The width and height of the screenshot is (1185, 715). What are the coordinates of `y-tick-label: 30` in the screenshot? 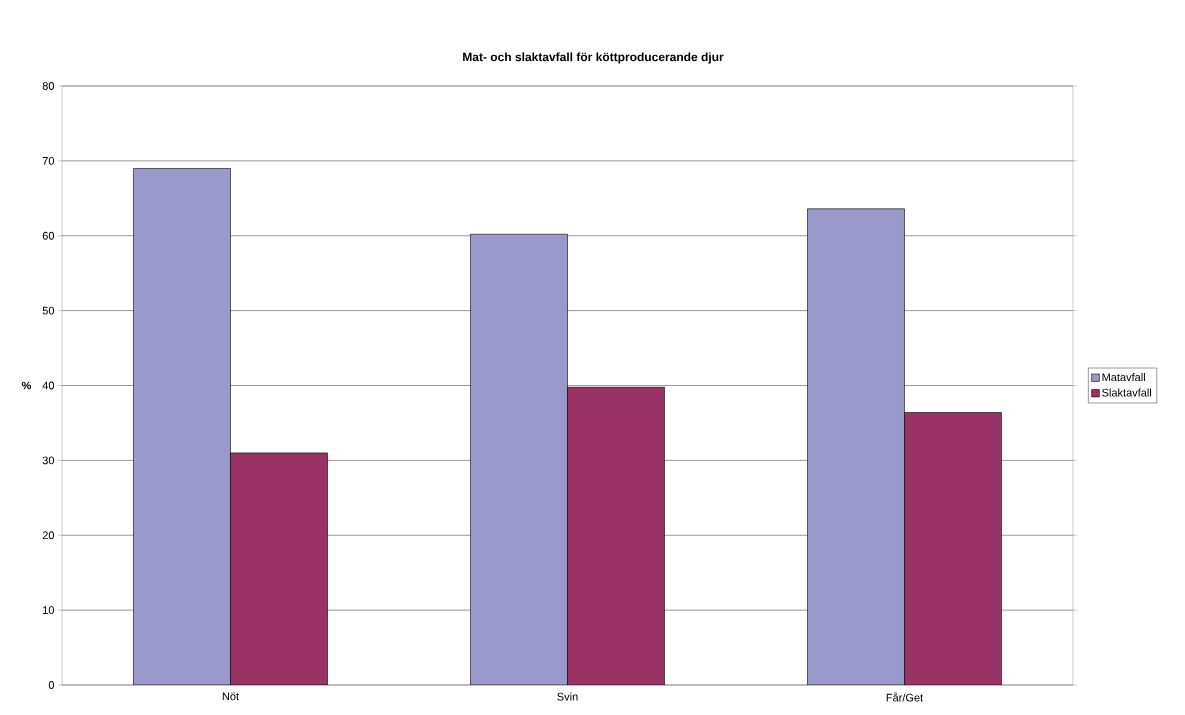 It's located at (48, 460).